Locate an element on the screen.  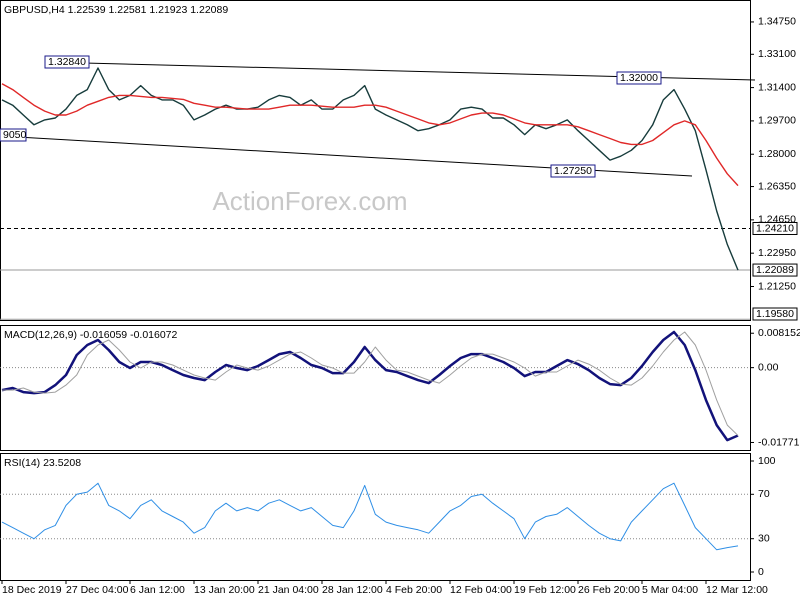
x-tick-label: 27 Dec 04:00 is located at coordinates (97, 590).